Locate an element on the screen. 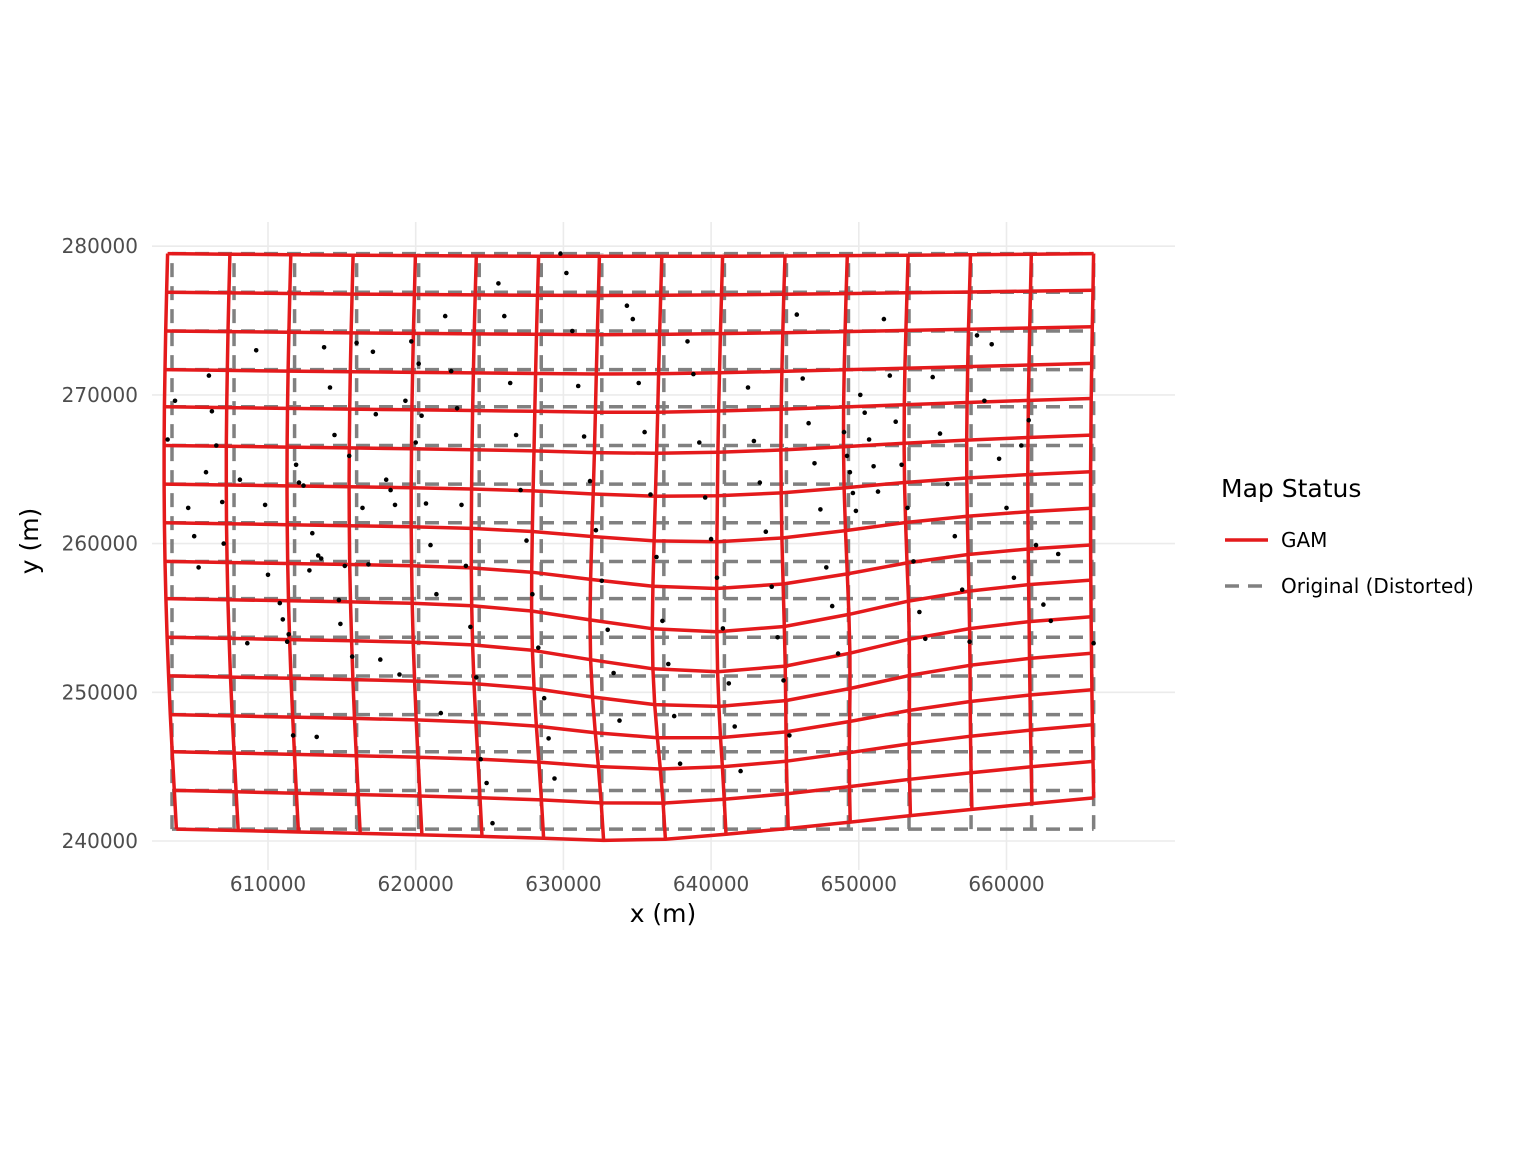 Image resolution: width=1536 pixels, height=1152 pixels. legend-title: Map Status is located at coordinates (1291, 488).